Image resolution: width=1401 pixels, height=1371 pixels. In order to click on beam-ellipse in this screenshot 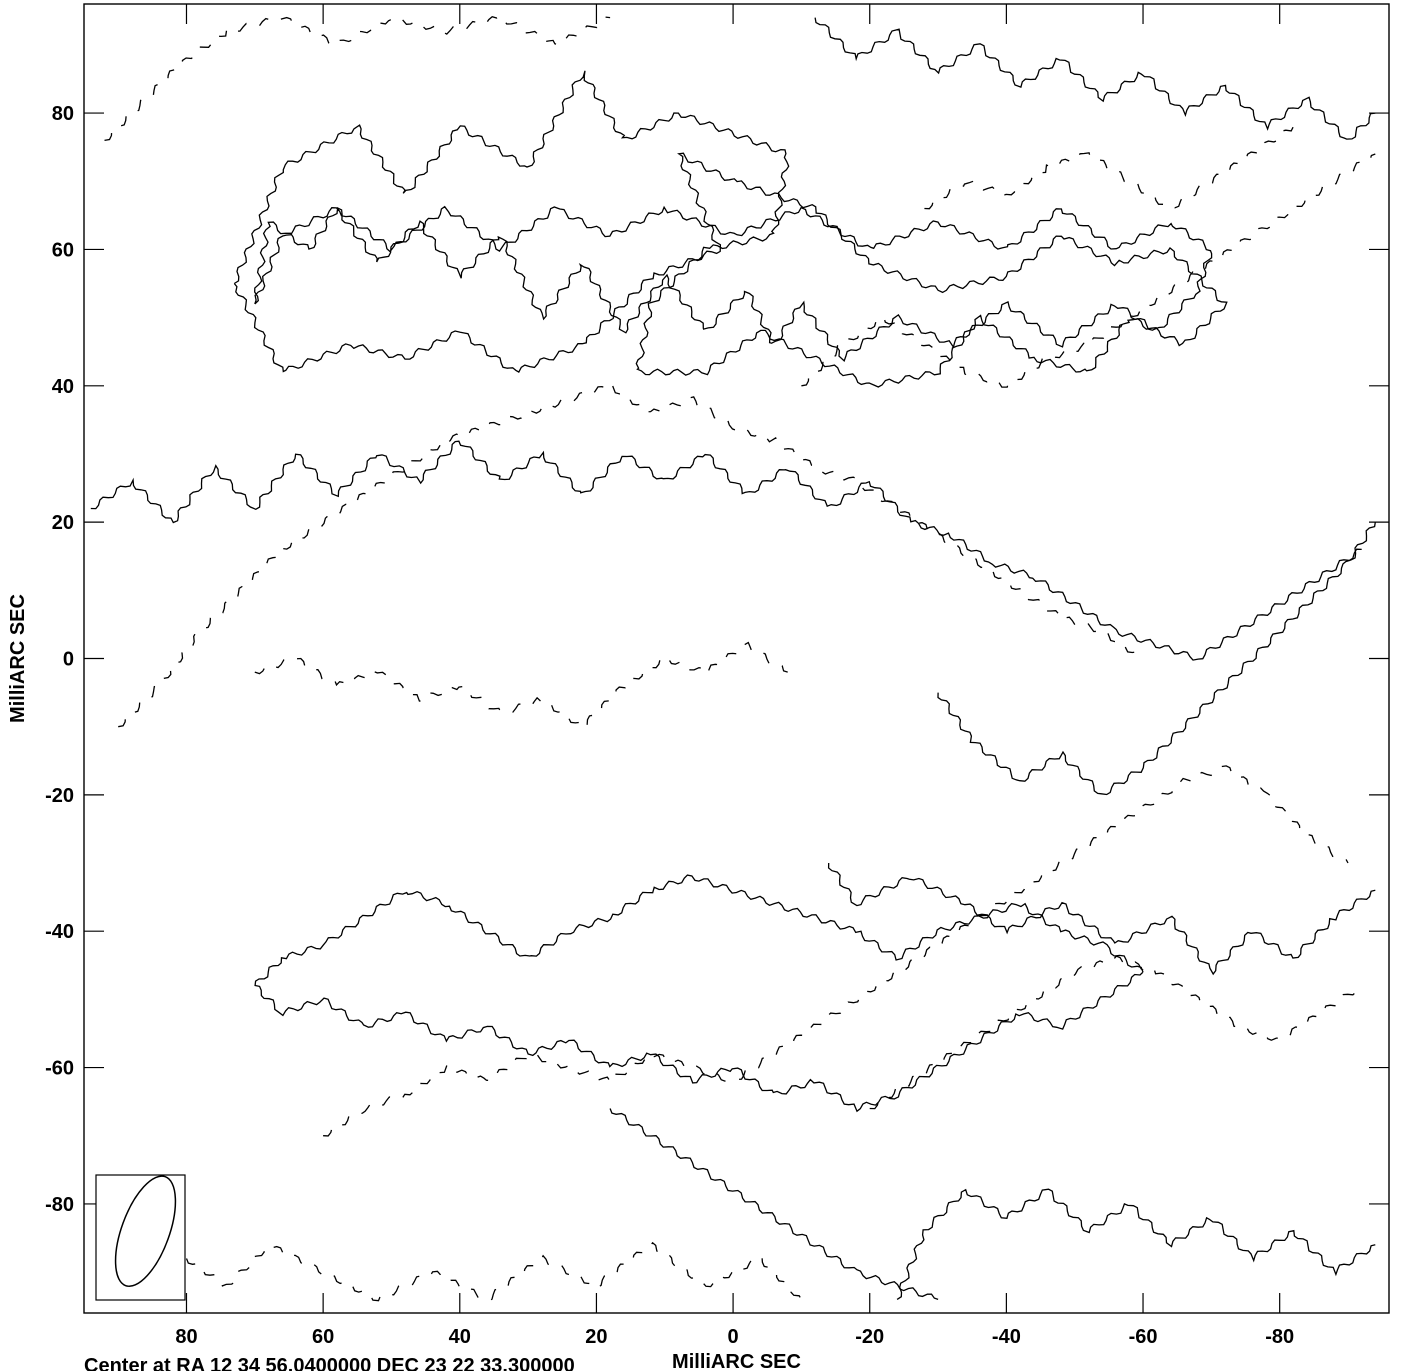, I will do `click(145, 1231)`.